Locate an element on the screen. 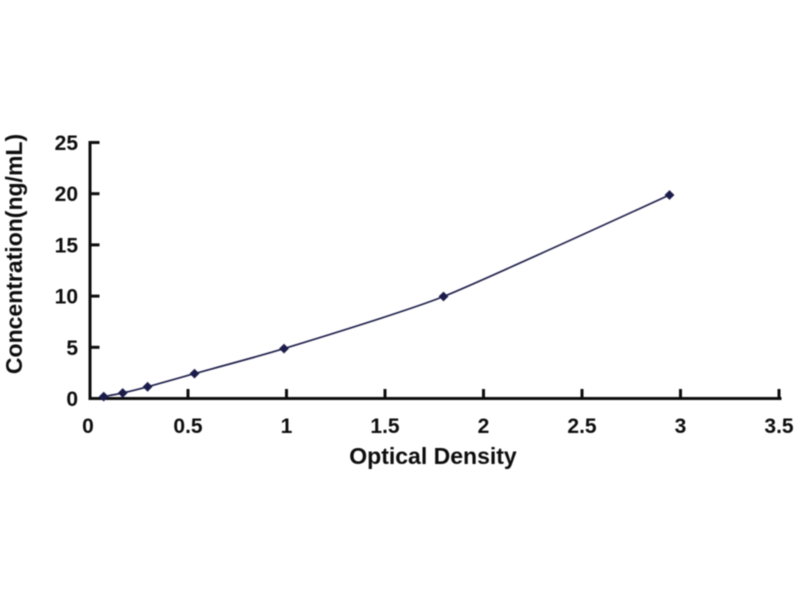  svg-text: Concentration(ng/mL) is located at coordinates (14, 254).